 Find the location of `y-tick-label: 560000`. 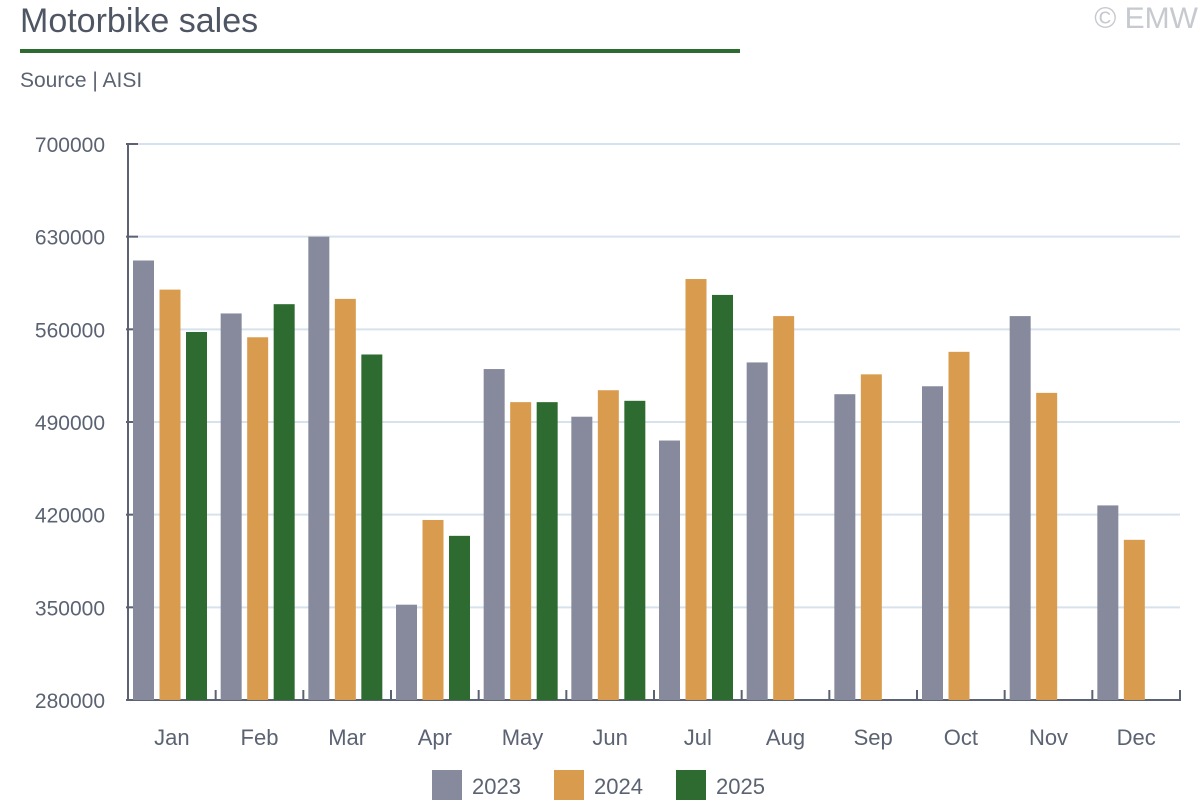

y-tick-label: 560000 is located at coordinates (70, 330).